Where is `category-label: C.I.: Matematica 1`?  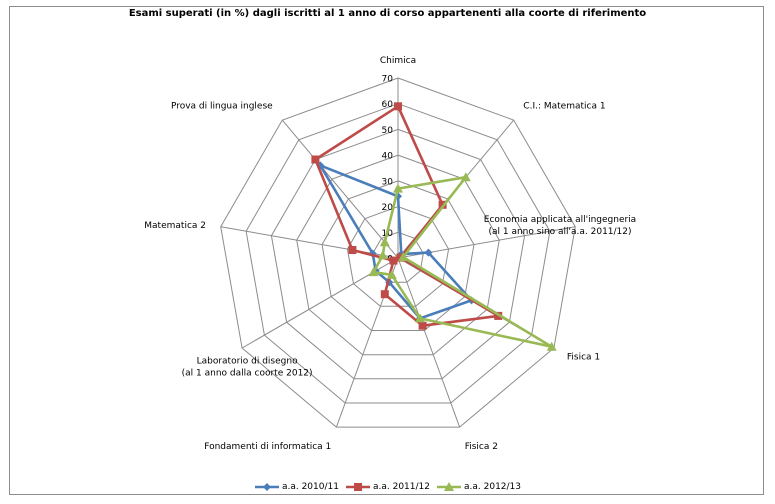 category-label: C.I.: Matematica 1 is located at coordinates (564, 107).